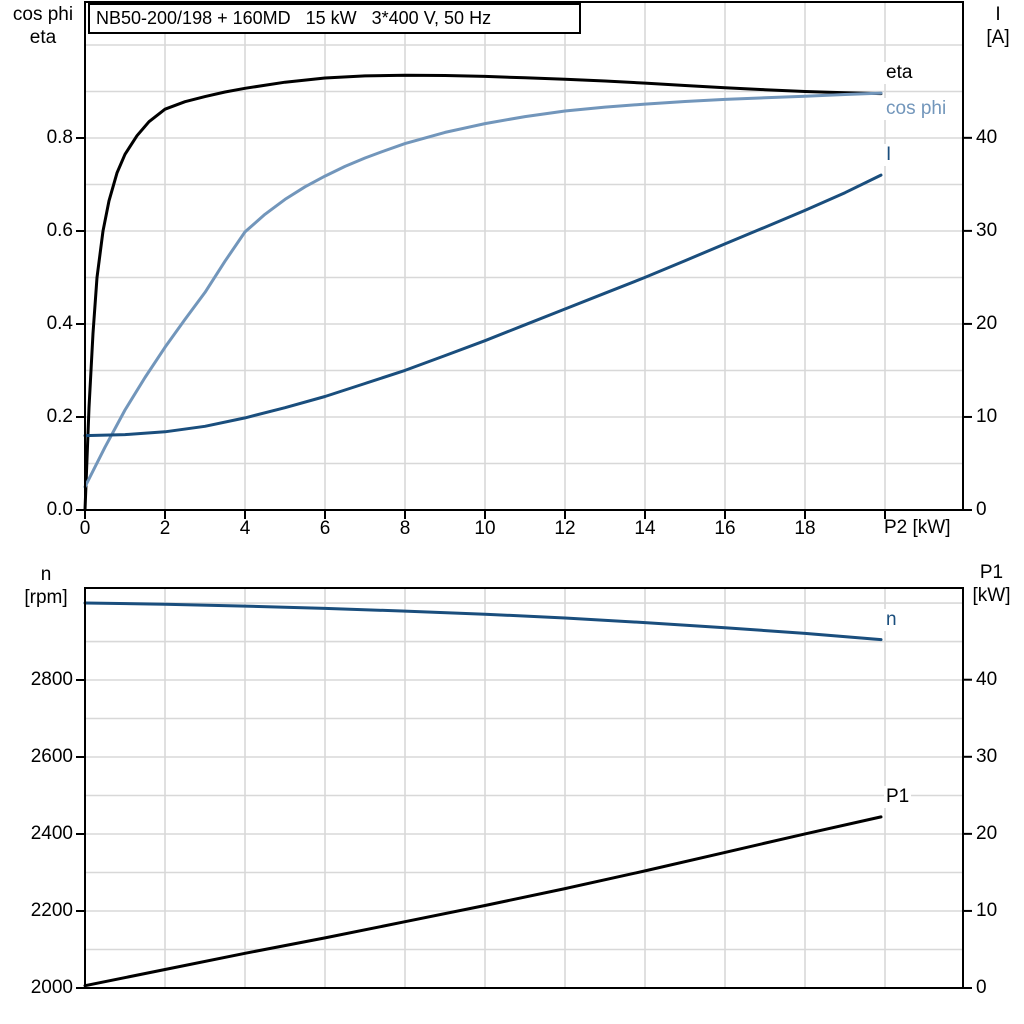 The width and height of the screenshot is (1024, 1024). What do you see at coordinates (43, 14) in the screenshot?
I see `axis-title-cos-phi: cos phi` at bounding box center [43, 14].